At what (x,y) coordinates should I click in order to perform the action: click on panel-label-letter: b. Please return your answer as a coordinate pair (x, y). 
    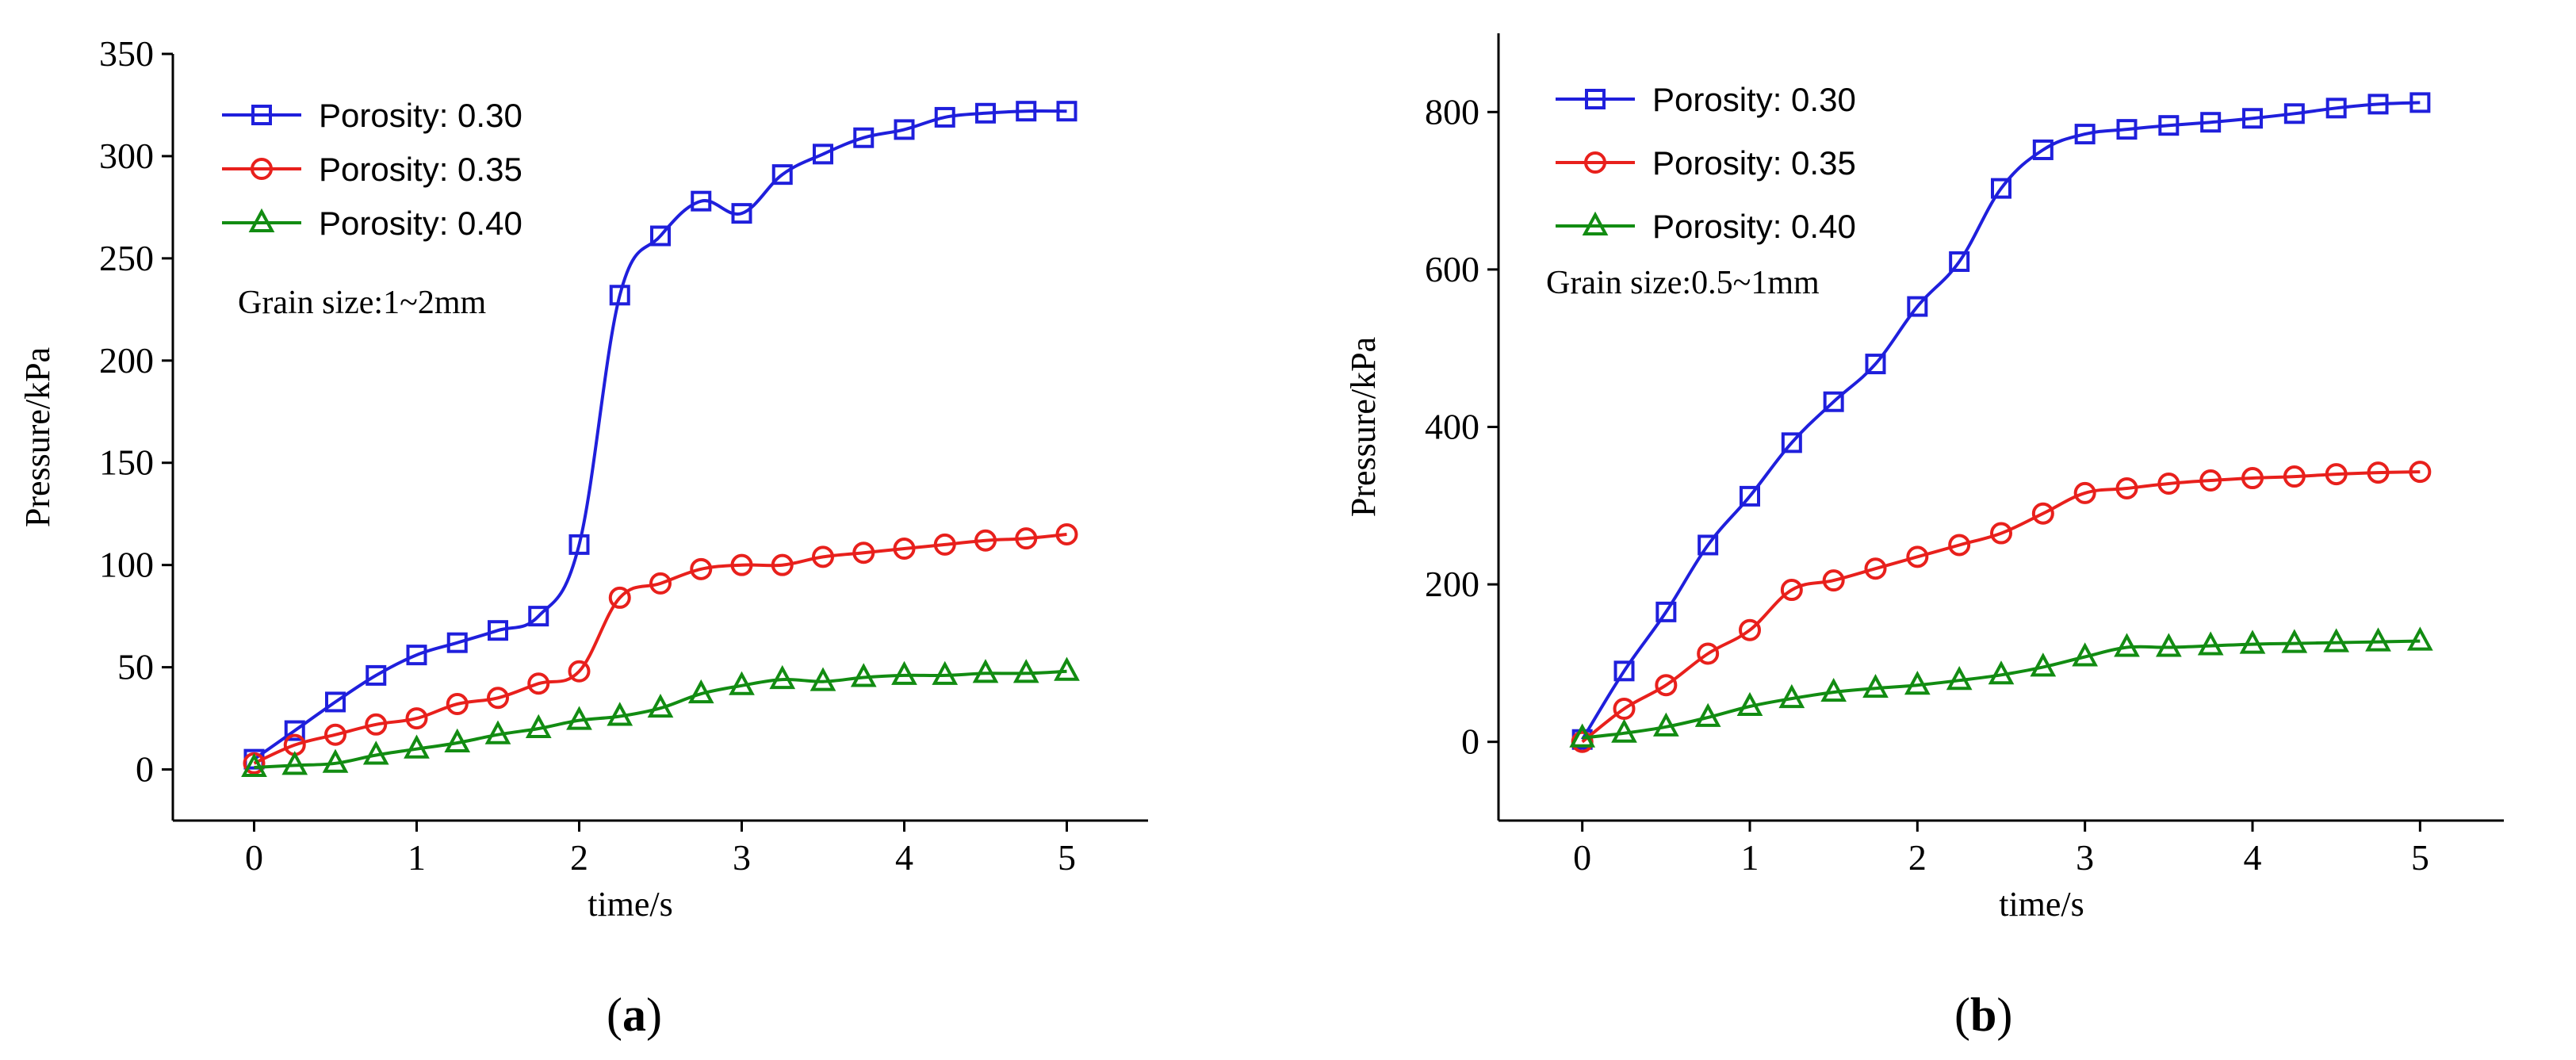
    Looking at the image, I should click on (1983, 1015).